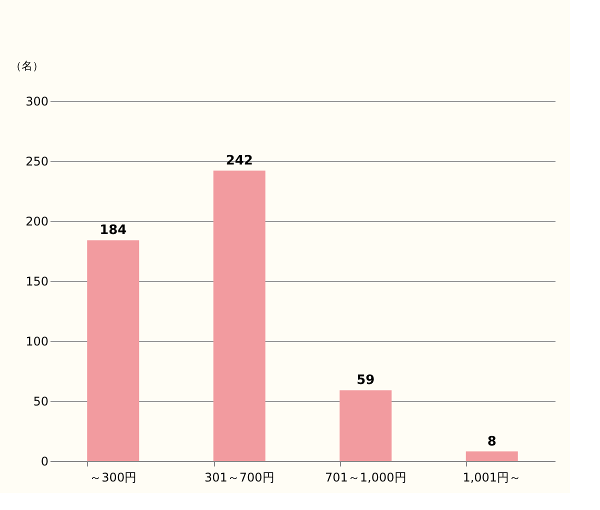 This screenshot has width=600, height=510. Describe the element at coordinates (365, 380) in the screenshot. I see `data-label: 59` at that location.